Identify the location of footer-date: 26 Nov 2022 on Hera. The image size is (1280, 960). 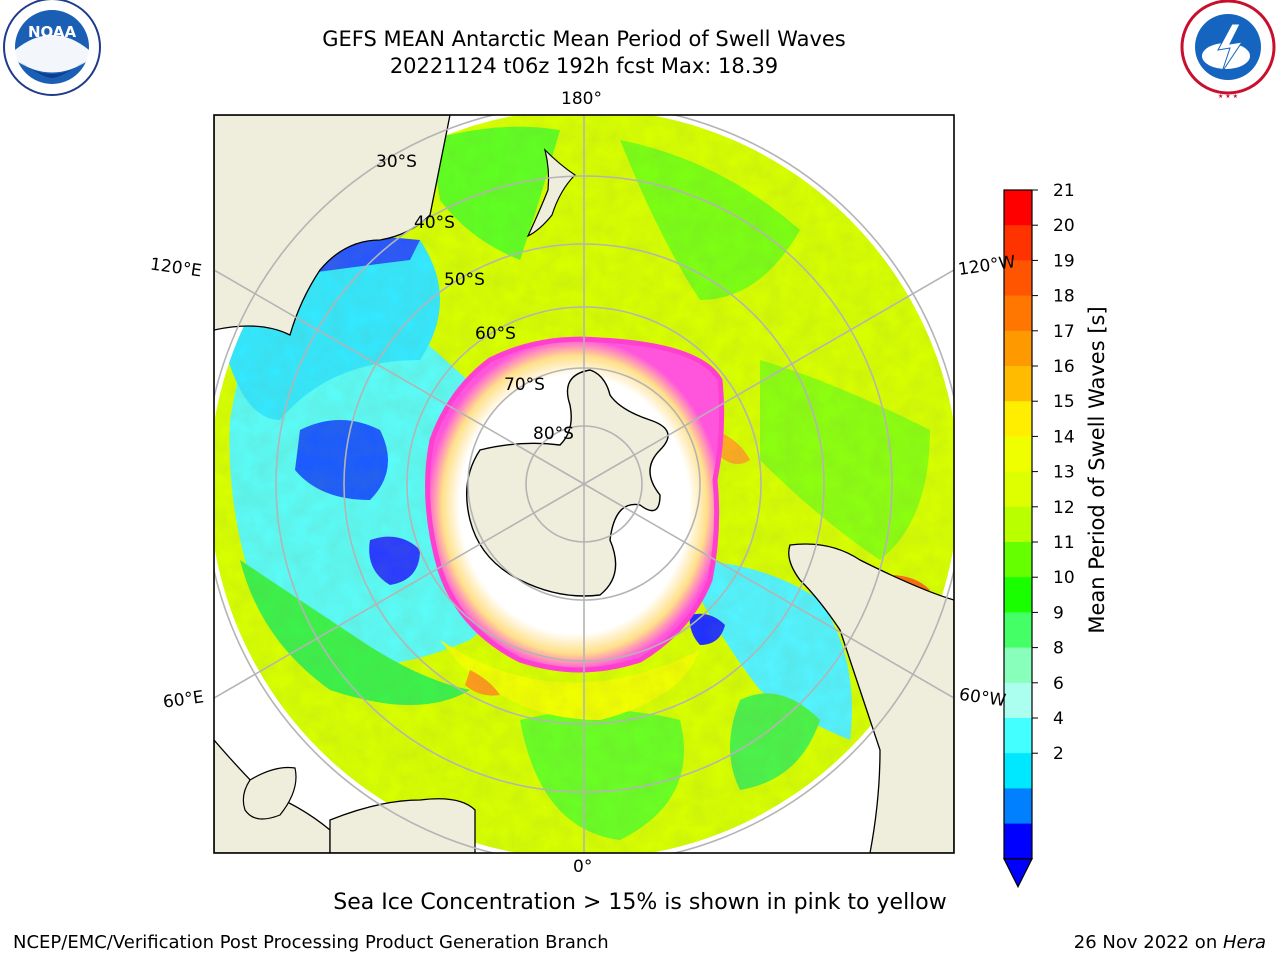
(1170, 942).